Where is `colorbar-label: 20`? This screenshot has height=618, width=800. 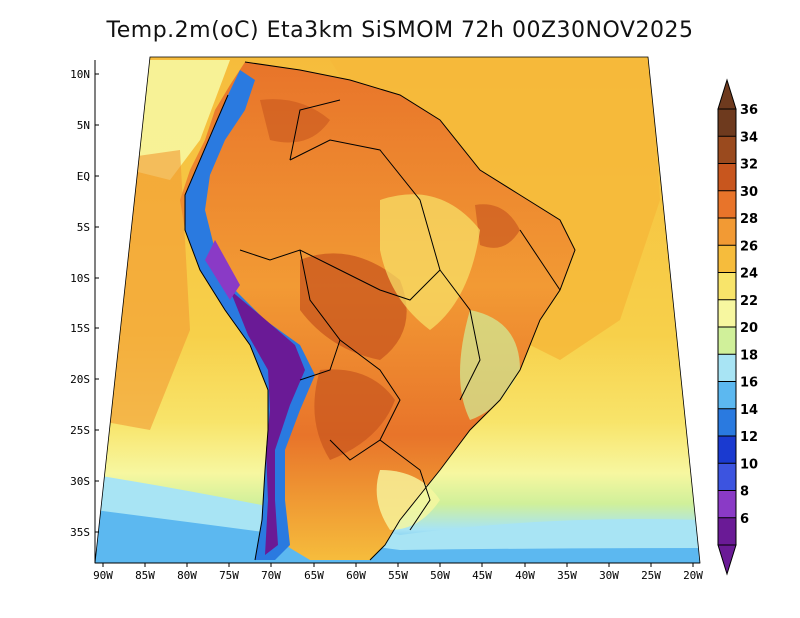
colorbar-label: 20 is located at coordinates (749, 328).